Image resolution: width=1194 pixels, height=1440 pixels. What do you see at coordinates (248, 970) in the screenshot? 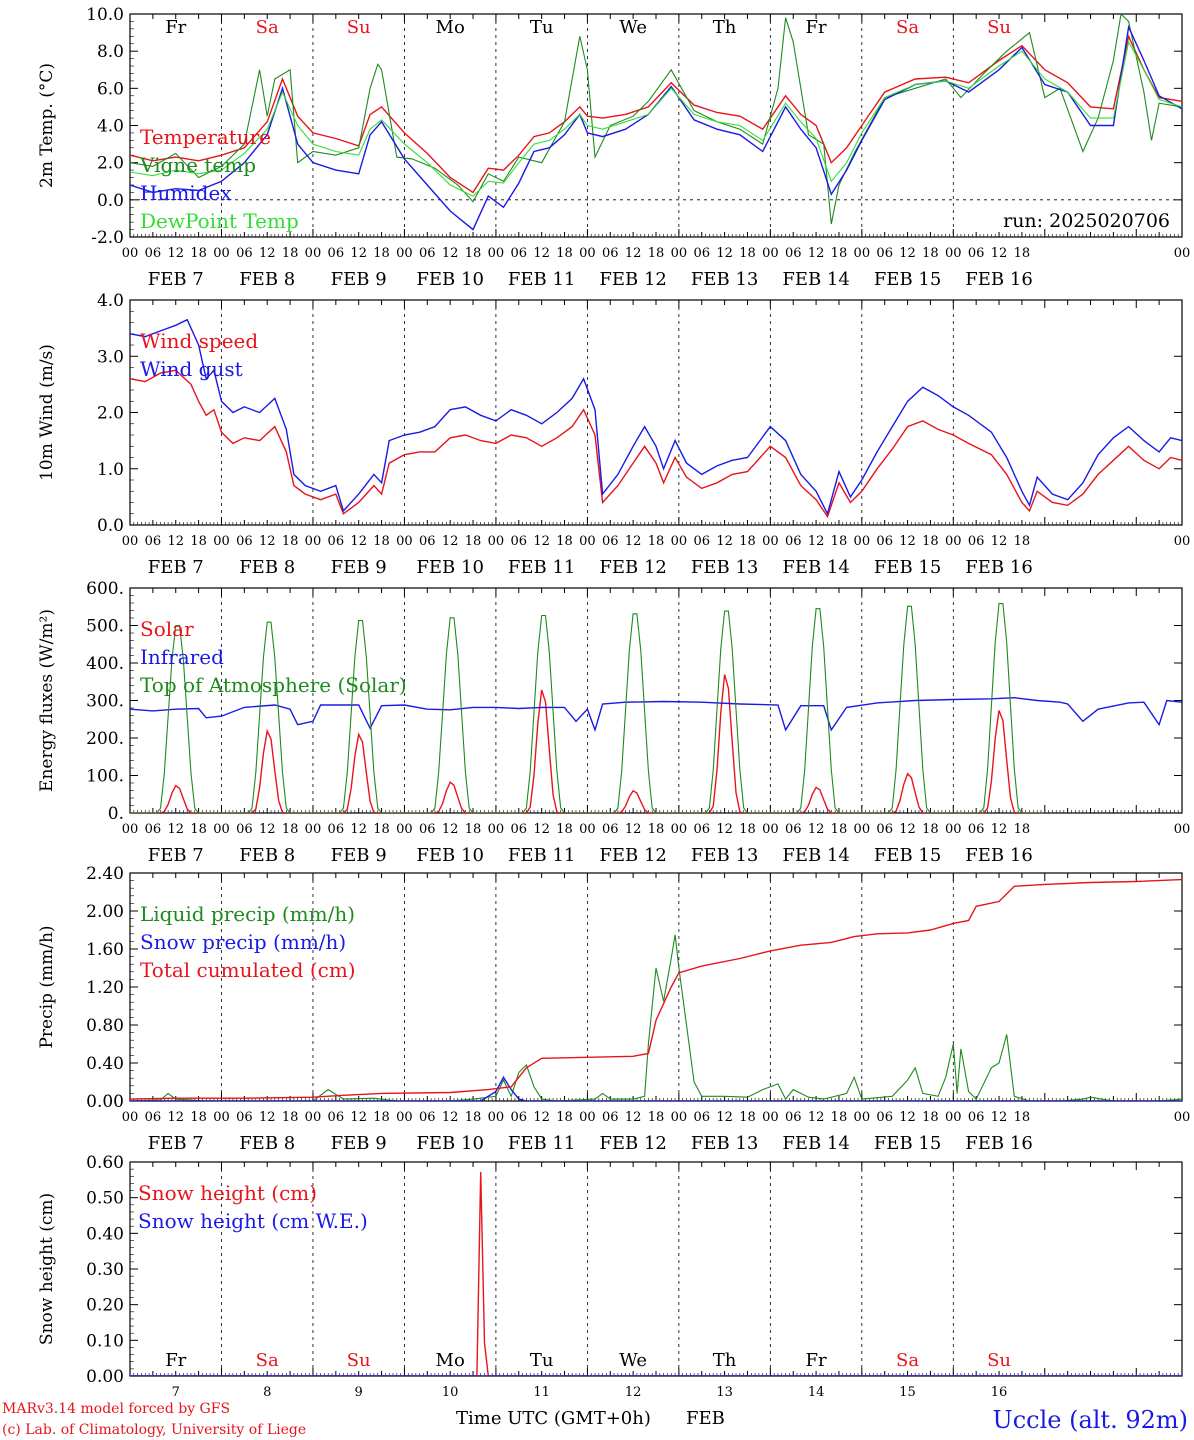
I see `legend-entry: Total cumulated (cm)` at bounding box center [248, 970].